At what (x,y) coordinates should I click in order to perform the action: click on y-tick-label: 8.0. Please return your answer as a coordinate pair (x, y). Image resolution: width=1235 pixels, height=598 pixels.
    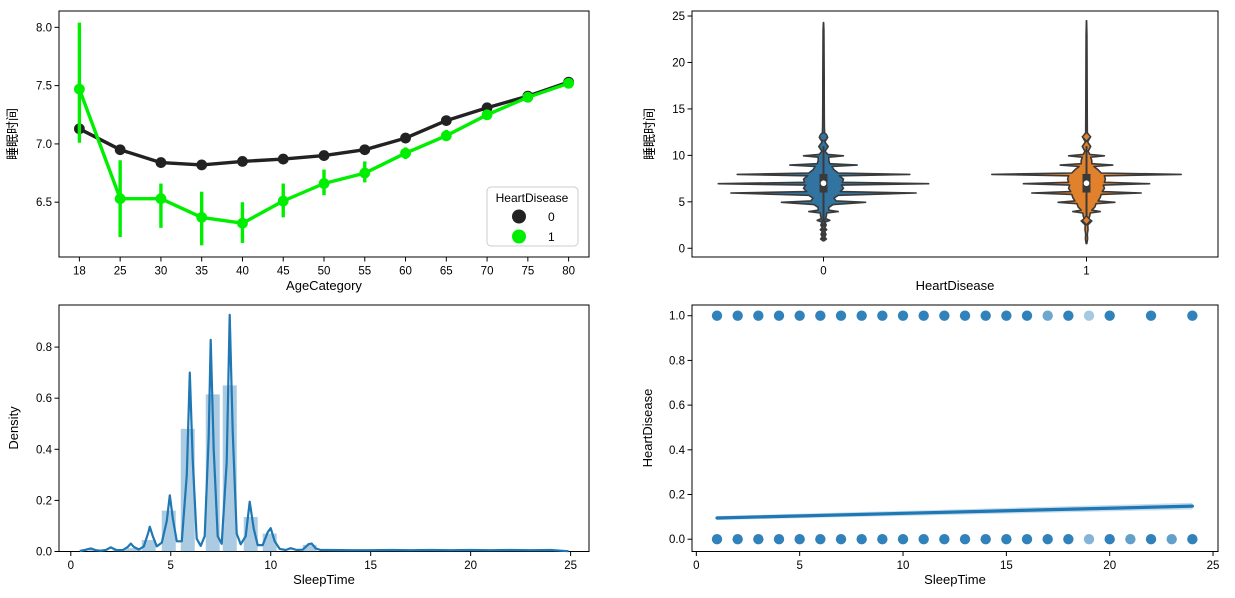
    Looking at the image, I should click on (44, 28).